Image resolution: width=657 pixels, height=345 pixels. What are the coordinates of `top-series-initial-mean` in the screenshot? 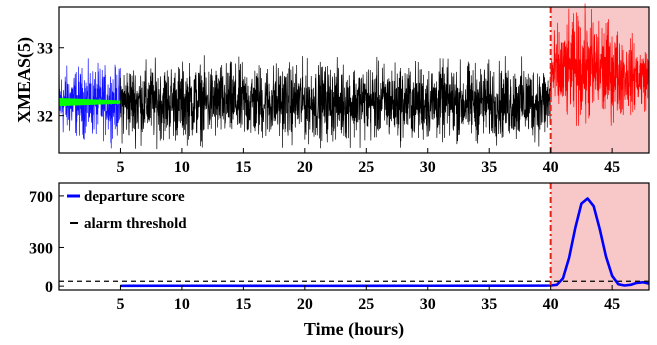 It's located at (89, 102).